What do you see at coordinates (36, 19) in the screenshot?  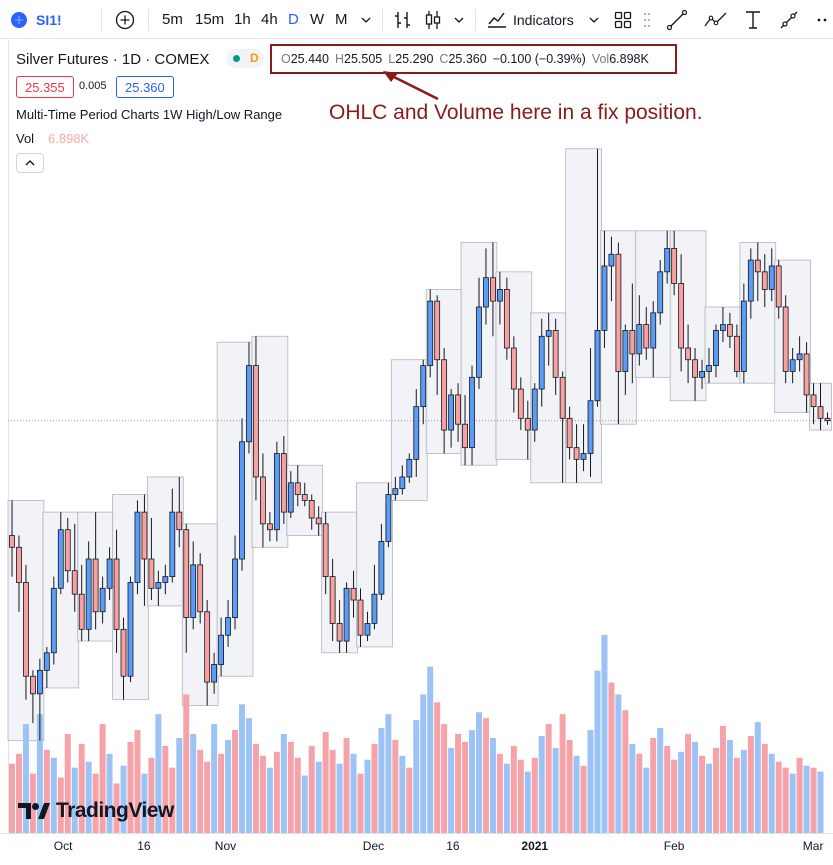 I see `symbol-search: SI1!` at bounding box center [36, 19].